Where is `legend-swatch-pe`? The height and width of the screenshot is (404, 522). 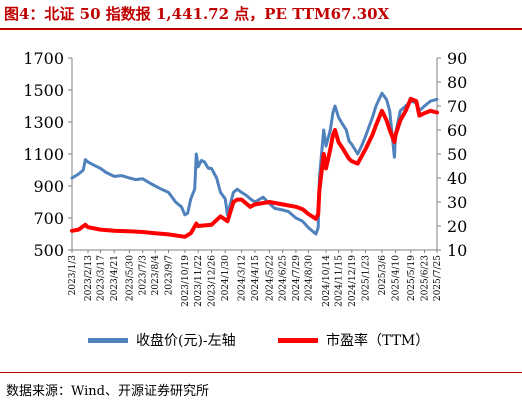
legend-swatch-pe is located at coordinates (298, 340).